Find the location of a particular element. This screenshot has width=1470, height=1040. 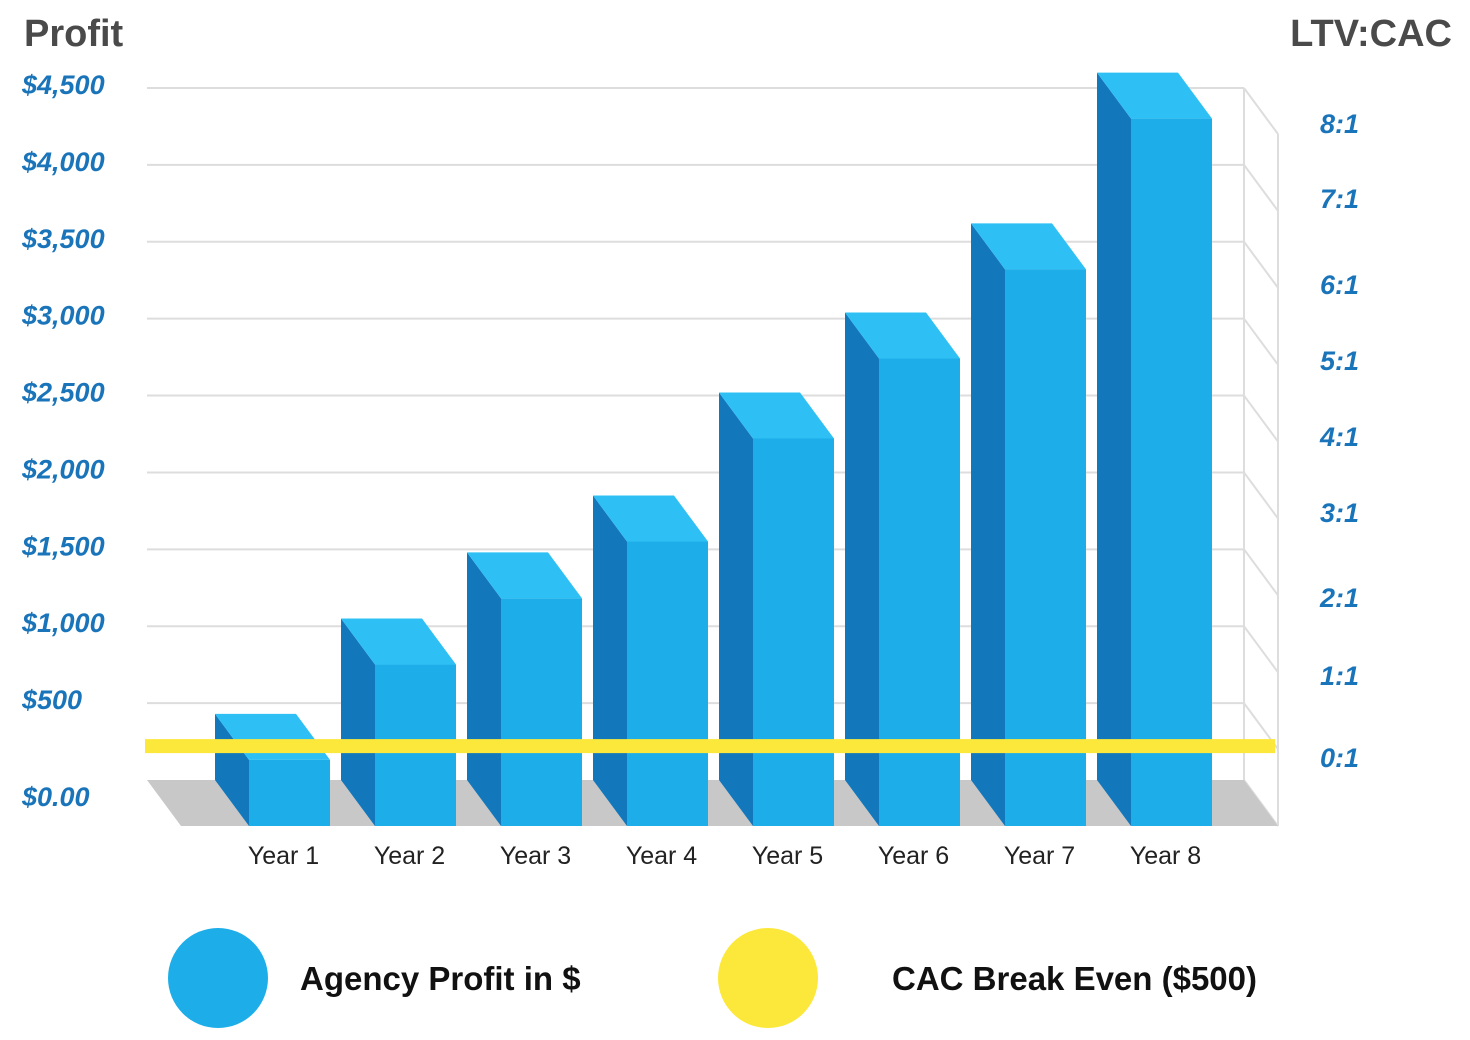

left-tick-label: $2,000 is located at coordinates (63, 469).